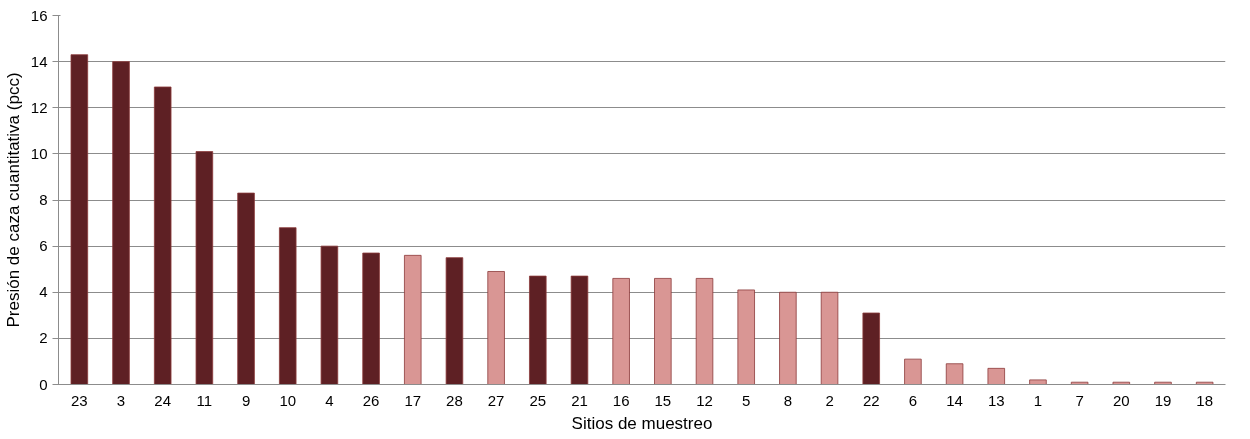  What do you see at coordinates (43, 246) in the screenshot?
I see `y-tick-label: 6` at bounding box center [43, 246].